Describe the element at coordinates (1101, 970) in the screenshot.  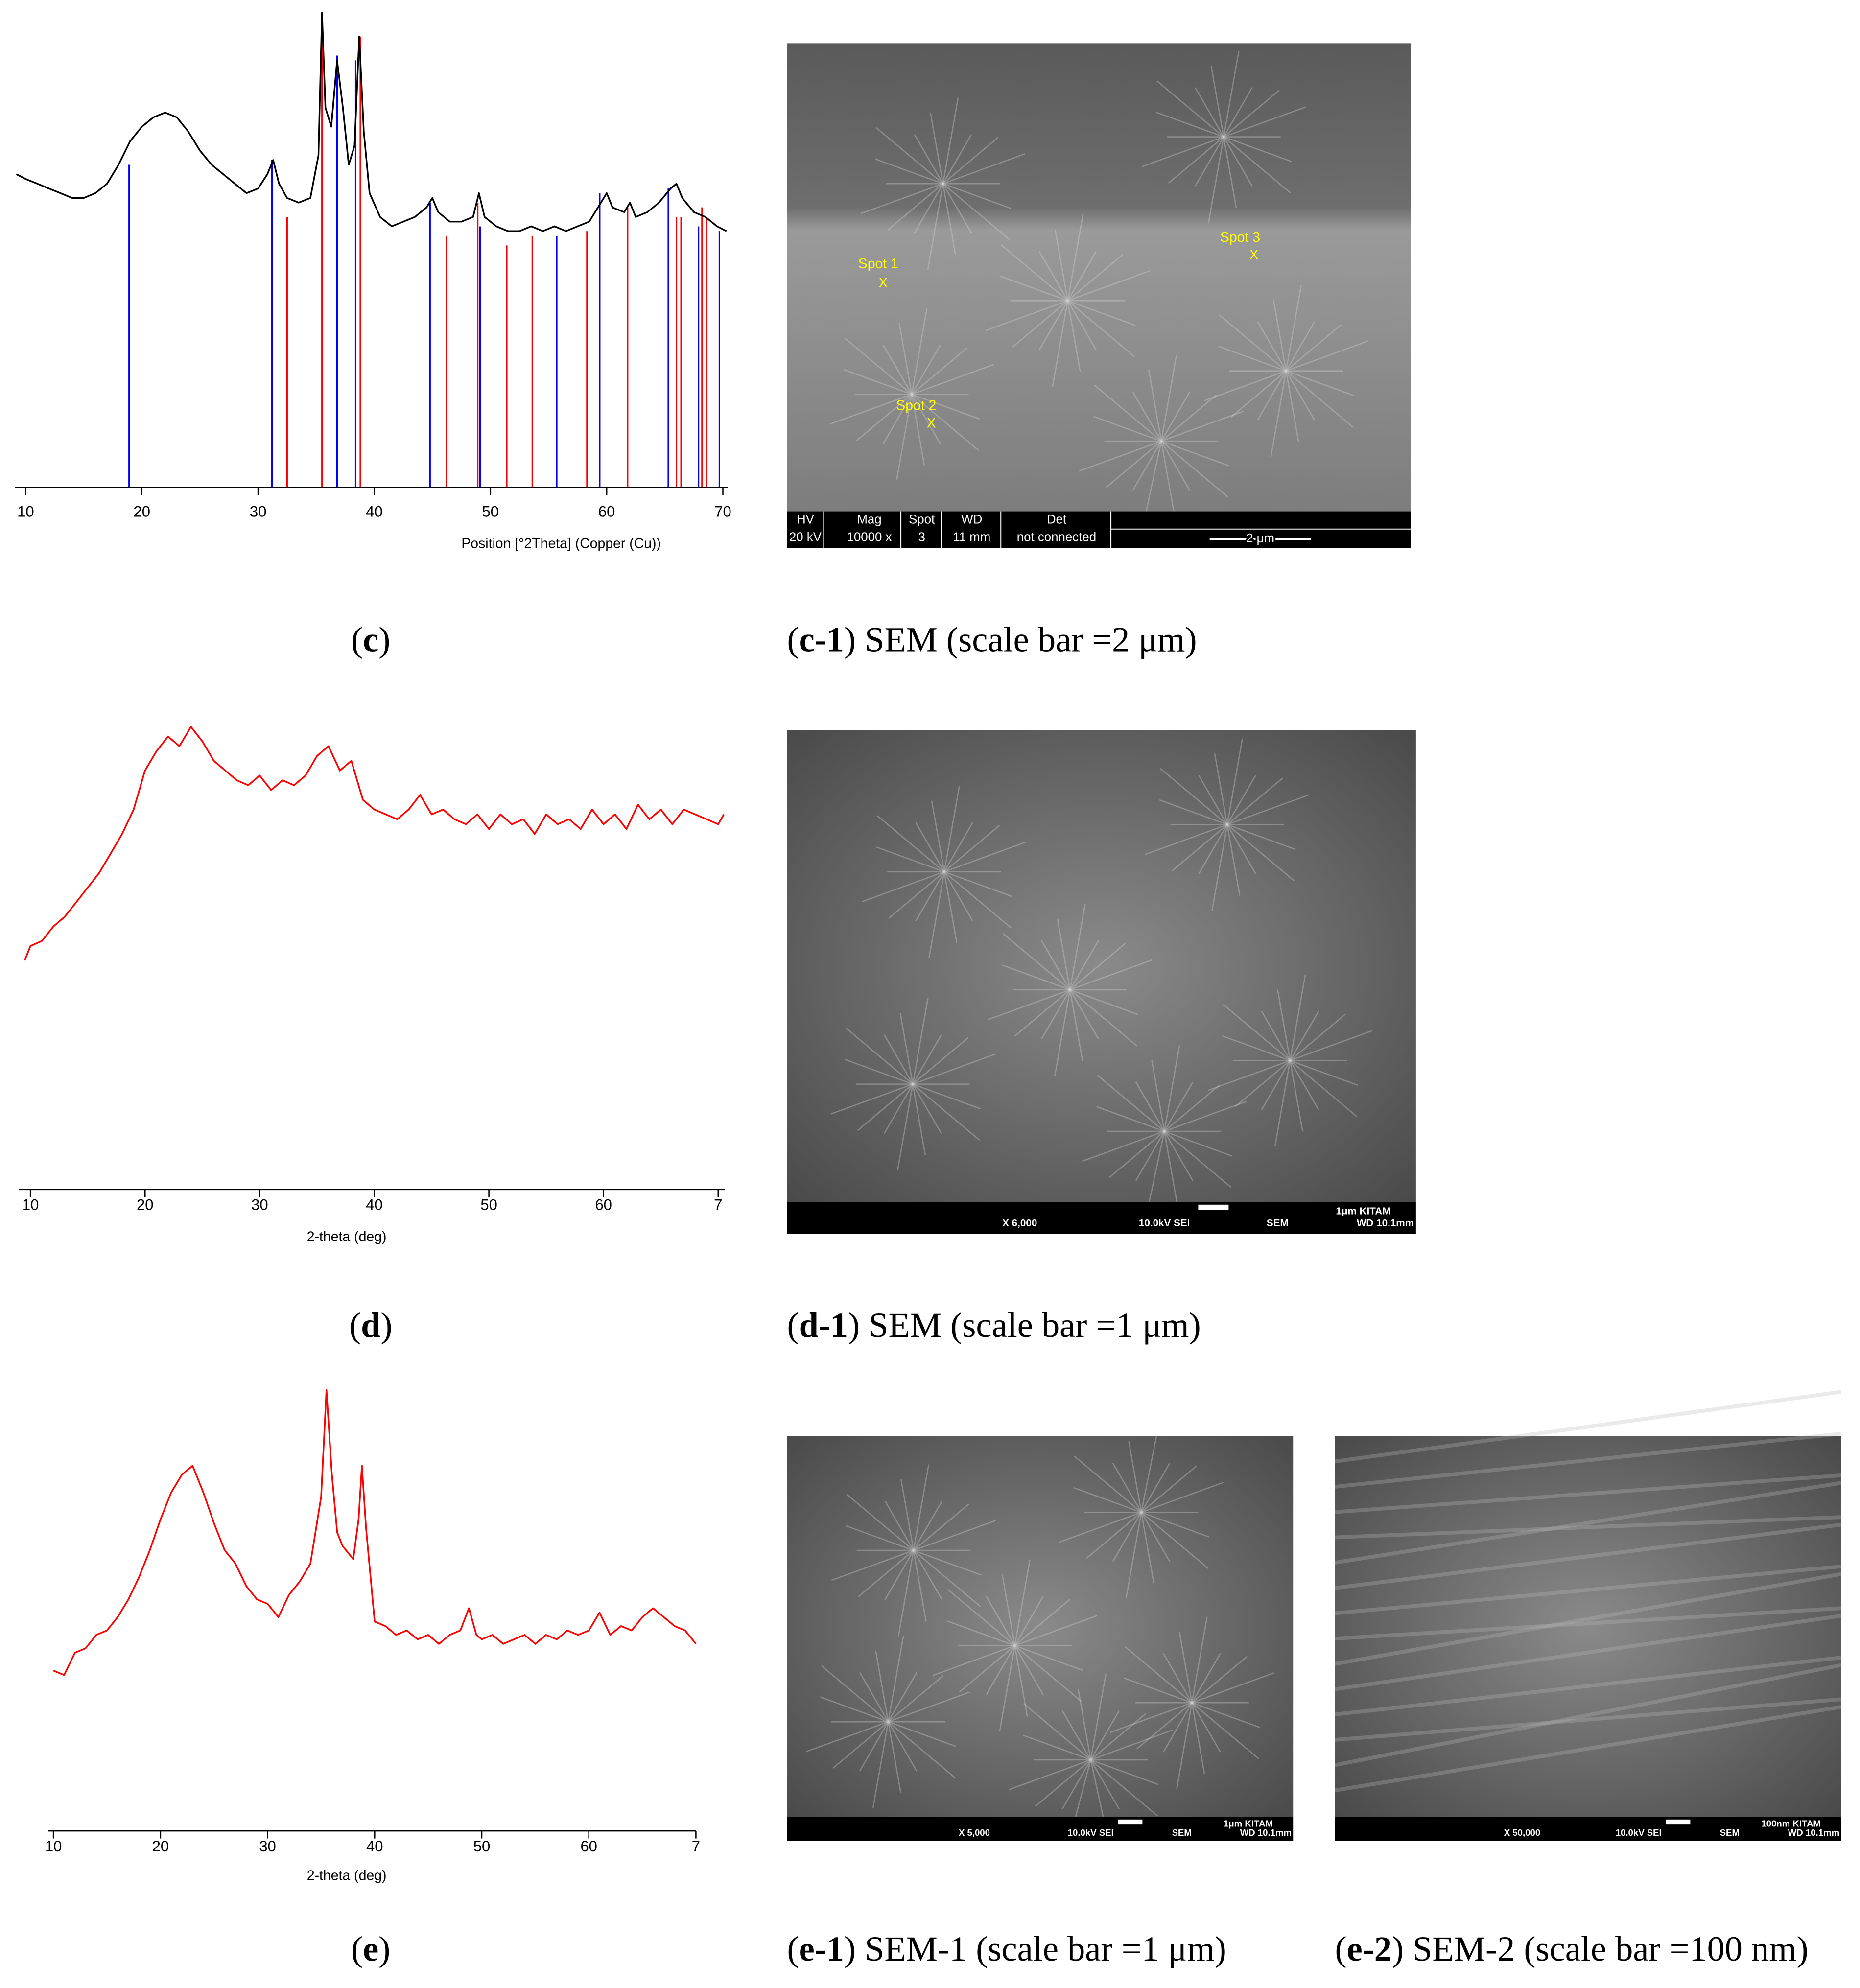
I see `sem-texture` at that location.